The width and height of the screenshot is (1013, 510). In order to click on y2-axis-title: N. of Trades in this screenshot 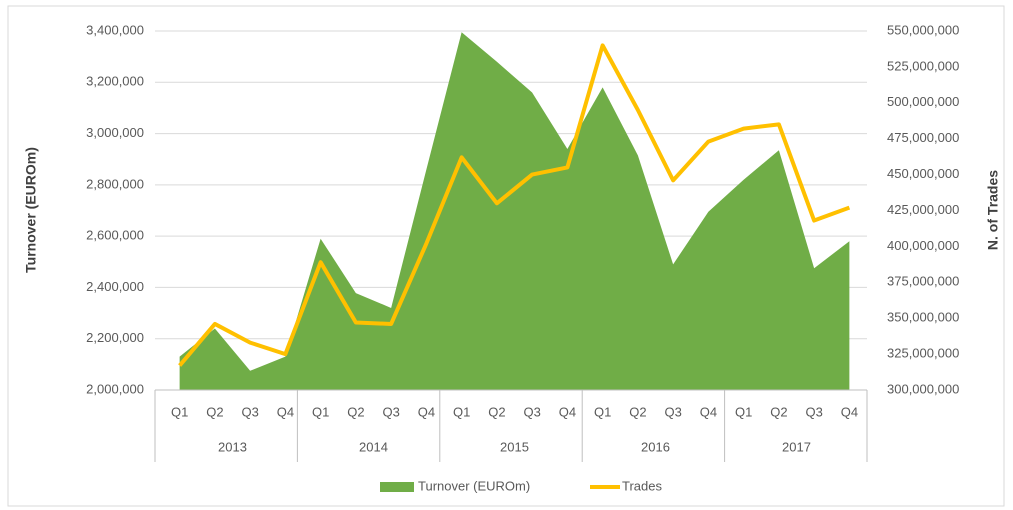, I will do `click(993, 210)`.